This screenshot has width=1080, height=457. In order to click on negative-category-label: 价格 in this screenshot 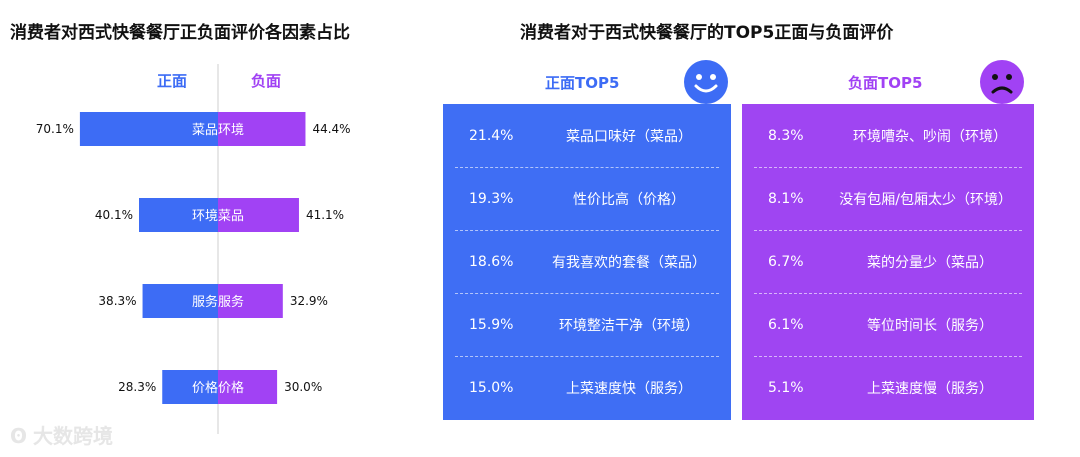, I will do `click(231, 388)`.